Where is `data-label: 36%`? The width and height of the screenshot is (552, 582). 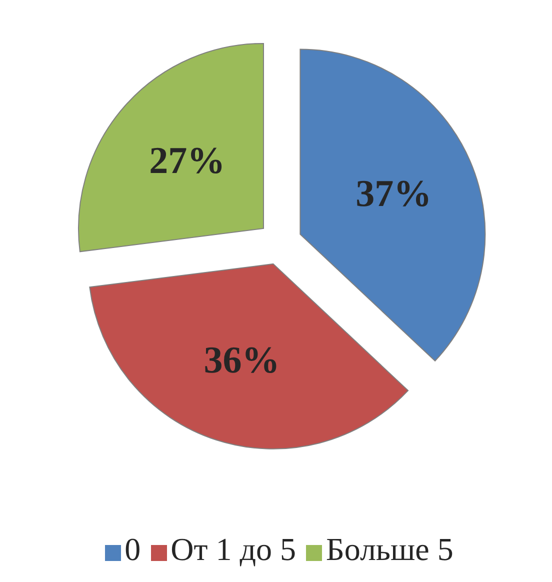 data-label: 36% is located at coordinates (242, 361).